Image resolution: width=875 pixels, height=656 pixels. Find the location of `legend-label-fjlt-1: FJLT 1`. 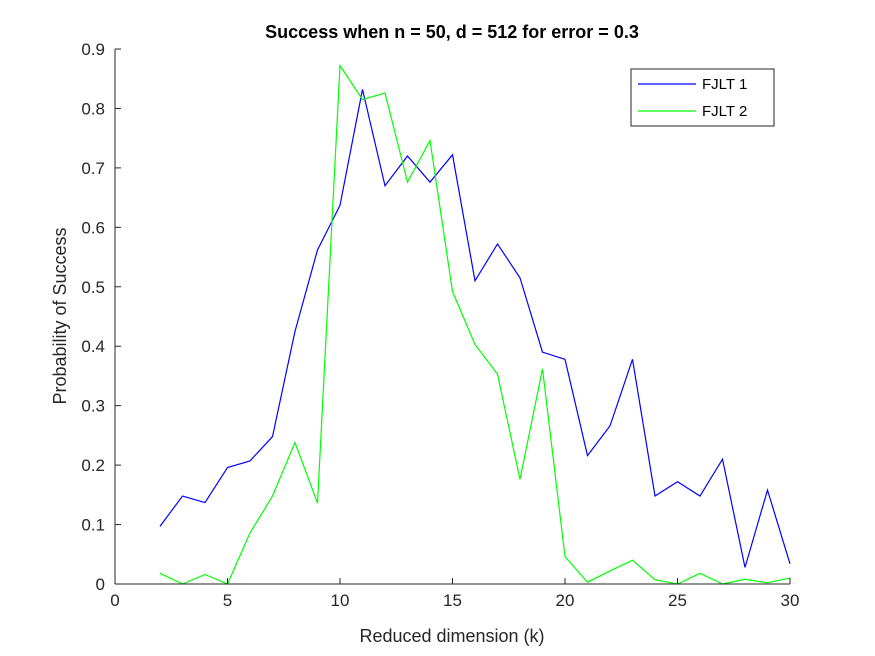

legend-label-fjlt-1: FJLT 1 is located at coordinates (724, 84).